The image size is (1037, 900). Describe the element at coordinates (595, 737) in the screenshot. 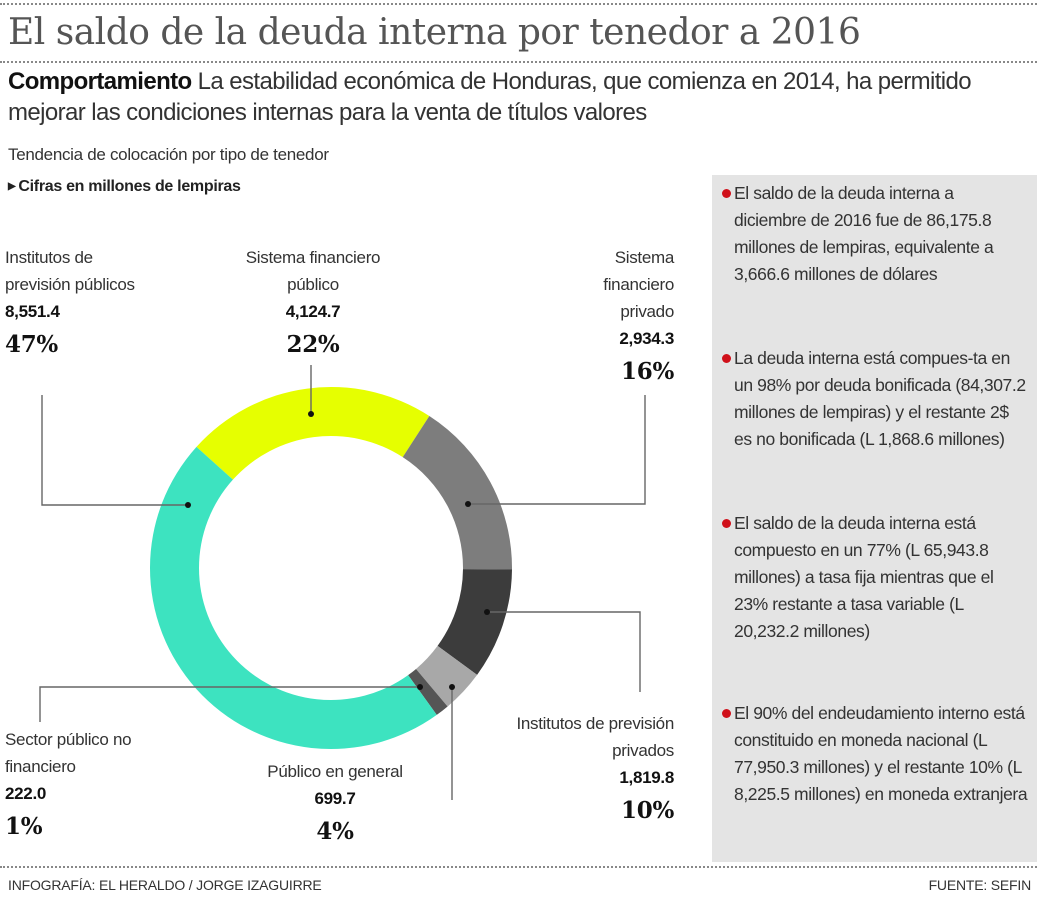

I see `slice-name: Institutos de previsión privados` at that location.